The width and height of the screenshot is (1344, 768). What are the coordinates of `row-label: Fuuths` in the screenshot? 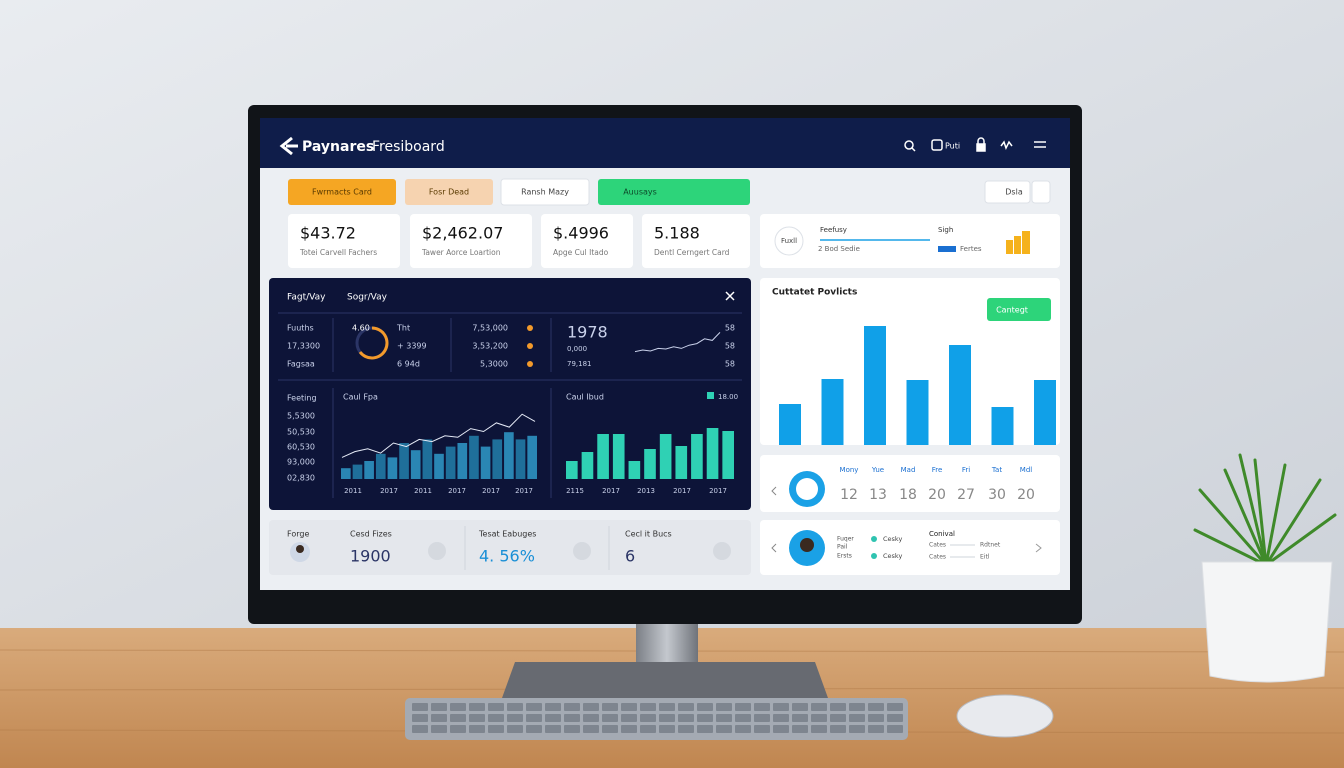 It's located at (300, 328).